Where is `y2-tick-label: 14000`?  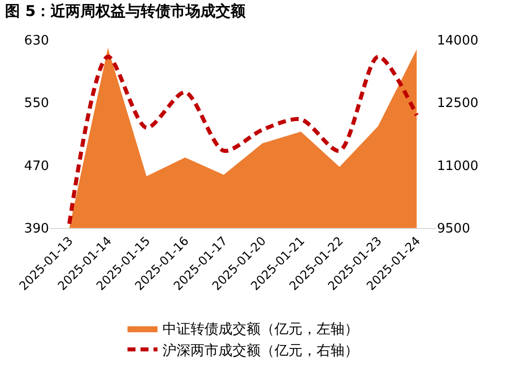 y2-tick-label: 14000 is located at coordinates (457, 41).